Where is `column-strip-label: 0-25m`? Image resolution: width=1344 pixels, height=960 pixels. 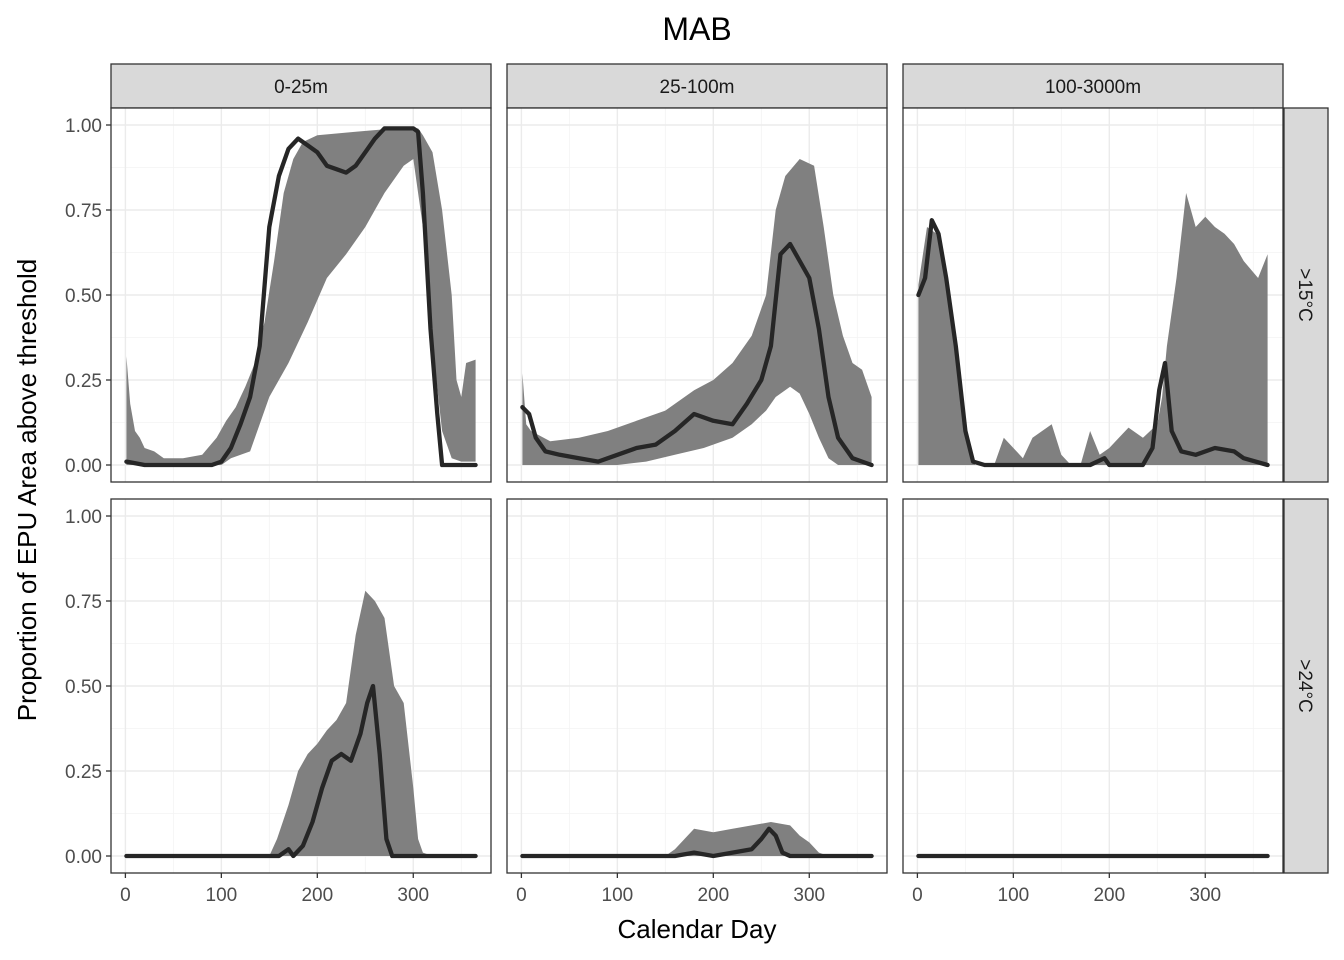 column-strip-label: 0-25m is located at coordinates (301, 87).